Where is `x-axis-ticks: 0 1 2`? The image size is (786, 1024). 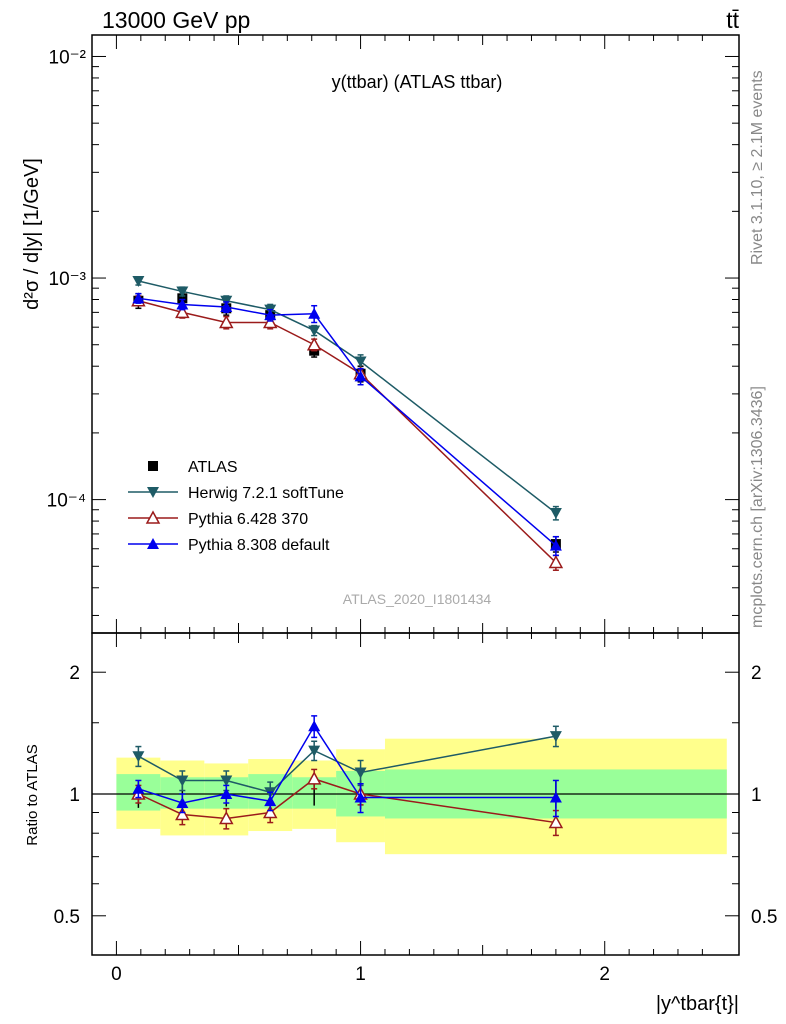
x-axis-ticks: 0 1 2 is located at coordinates (360, 974).